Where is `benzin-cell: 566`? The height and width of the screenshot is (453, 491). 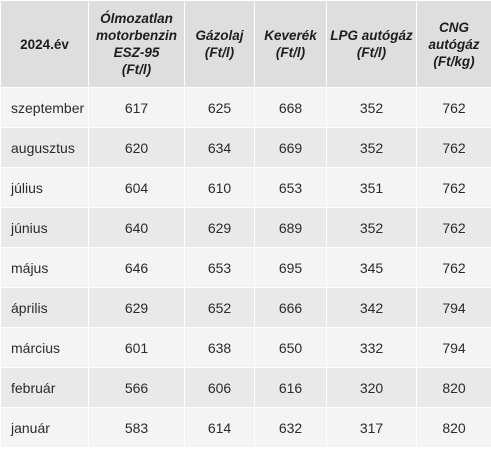
benzin-cell: 566 is located at coordinates (136, 387).